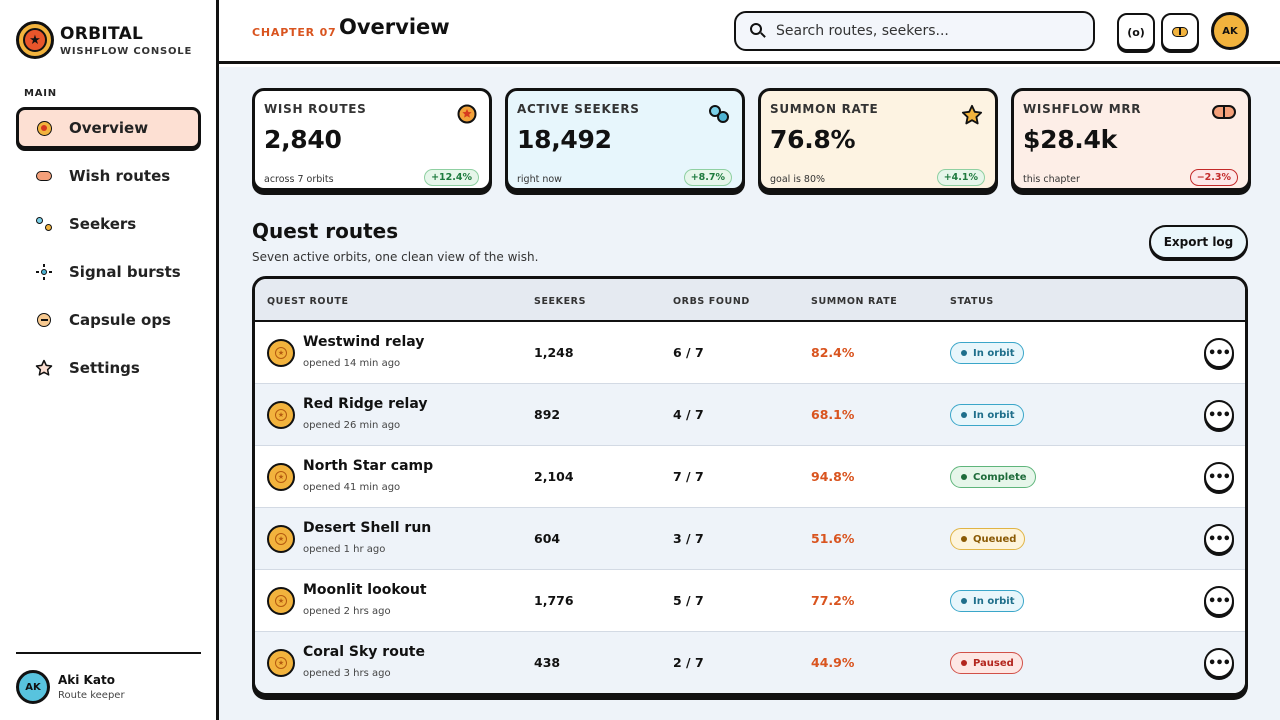 The width and height of the screenshot is (1280, 720). I want to click on column-header-summon-rate: SUMMON RATE, so click(854, 301).